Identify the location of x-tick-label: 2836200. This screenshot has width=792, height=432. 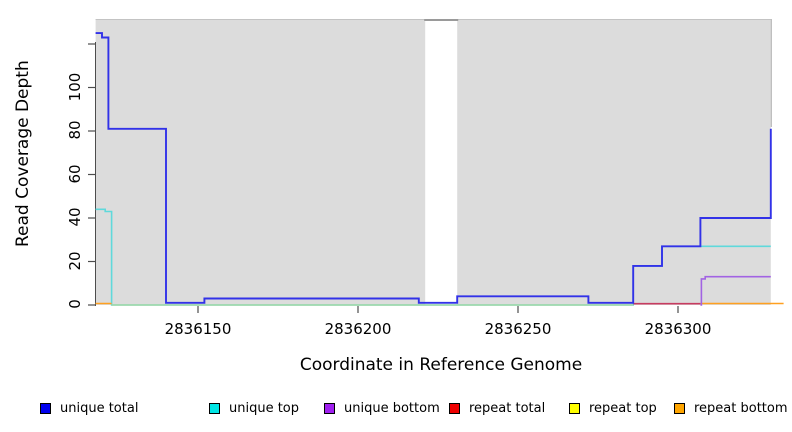
(358, 329).